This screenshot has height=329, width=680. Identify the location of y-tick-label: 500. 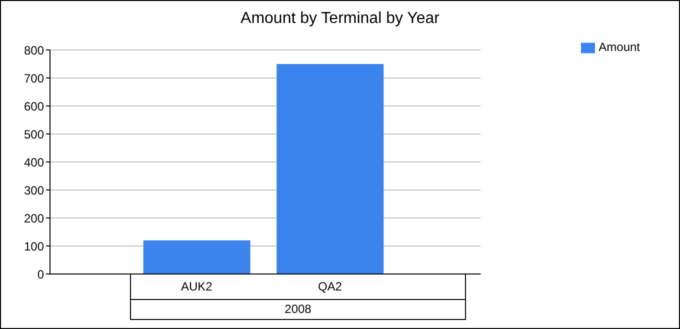
(34, 134).